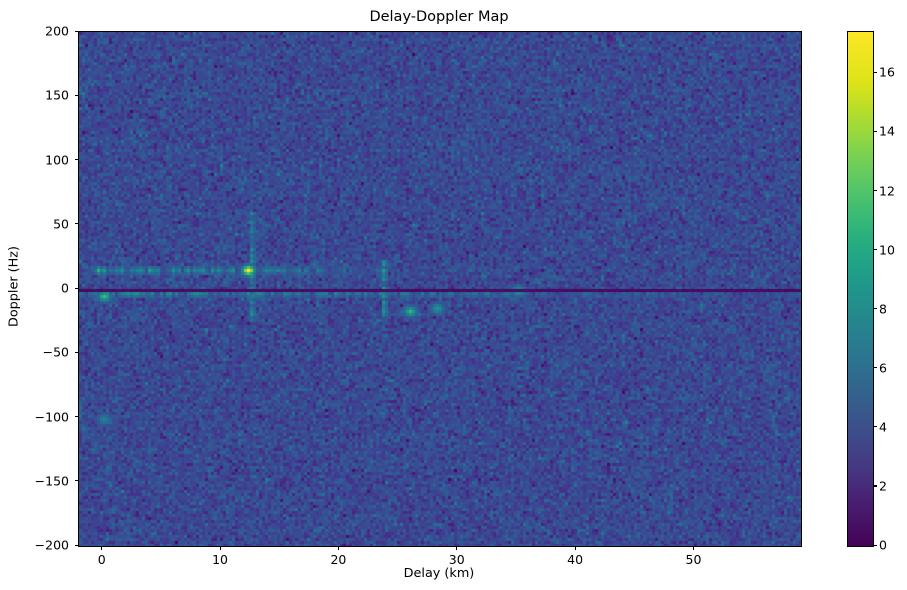 Image resolution: width=907 pixels, height=590 pixels. What do you see at coordinates (439, 17) in the screenshot?
I see `page-title: Delay-Doppler Map` at bounding box center [439, 17].